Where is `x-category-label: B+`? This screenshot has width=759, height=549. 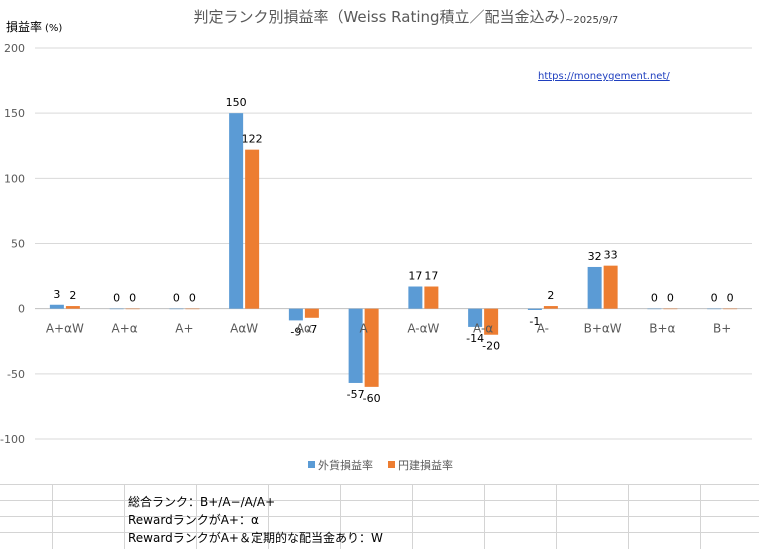 x-category-label: B+ is located at coordinates (722, 329).